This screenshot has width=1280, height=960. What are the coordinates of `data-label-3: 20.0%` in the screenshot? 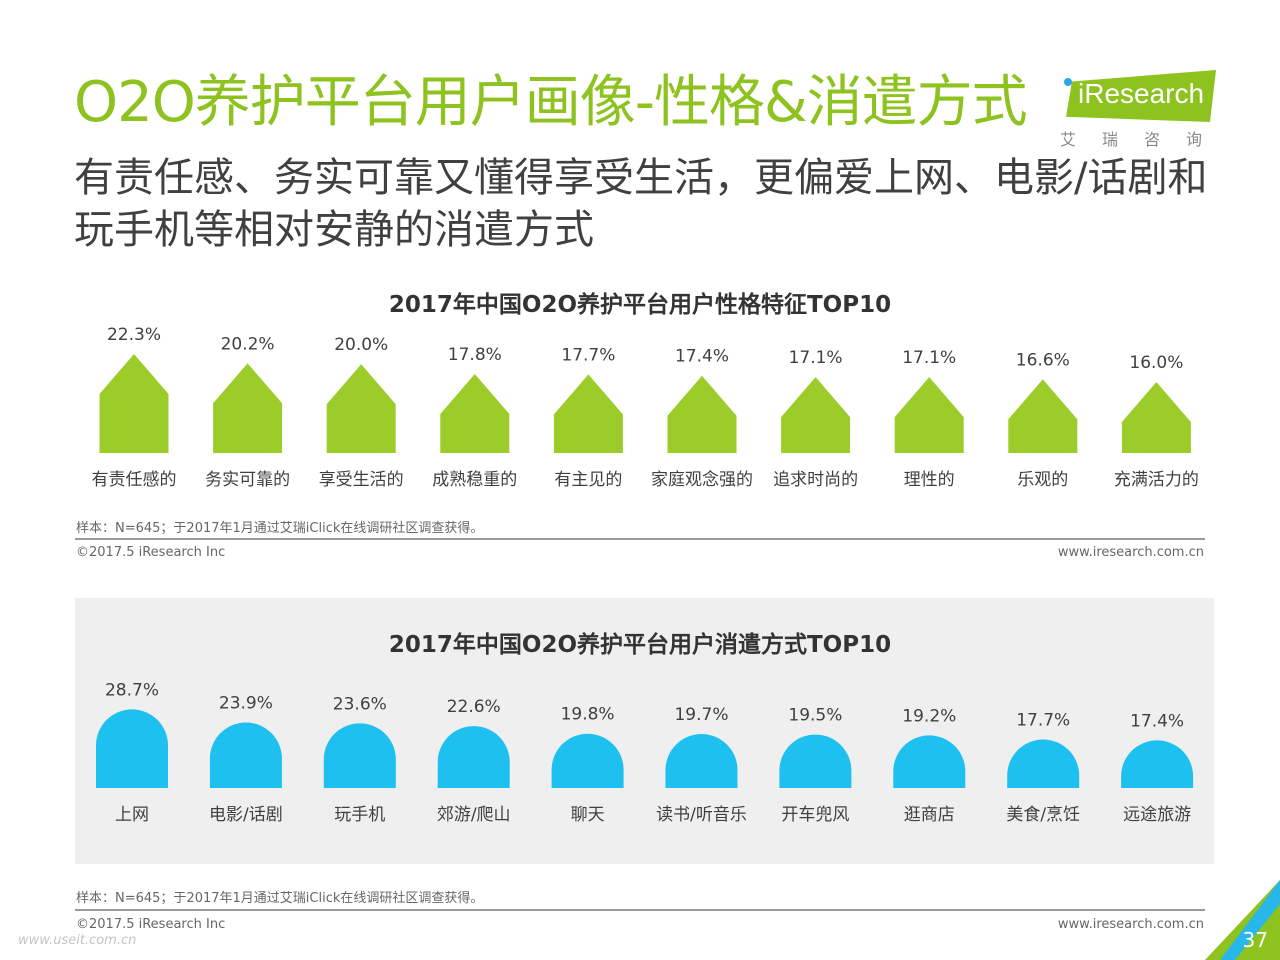 It's located at (361, 345).